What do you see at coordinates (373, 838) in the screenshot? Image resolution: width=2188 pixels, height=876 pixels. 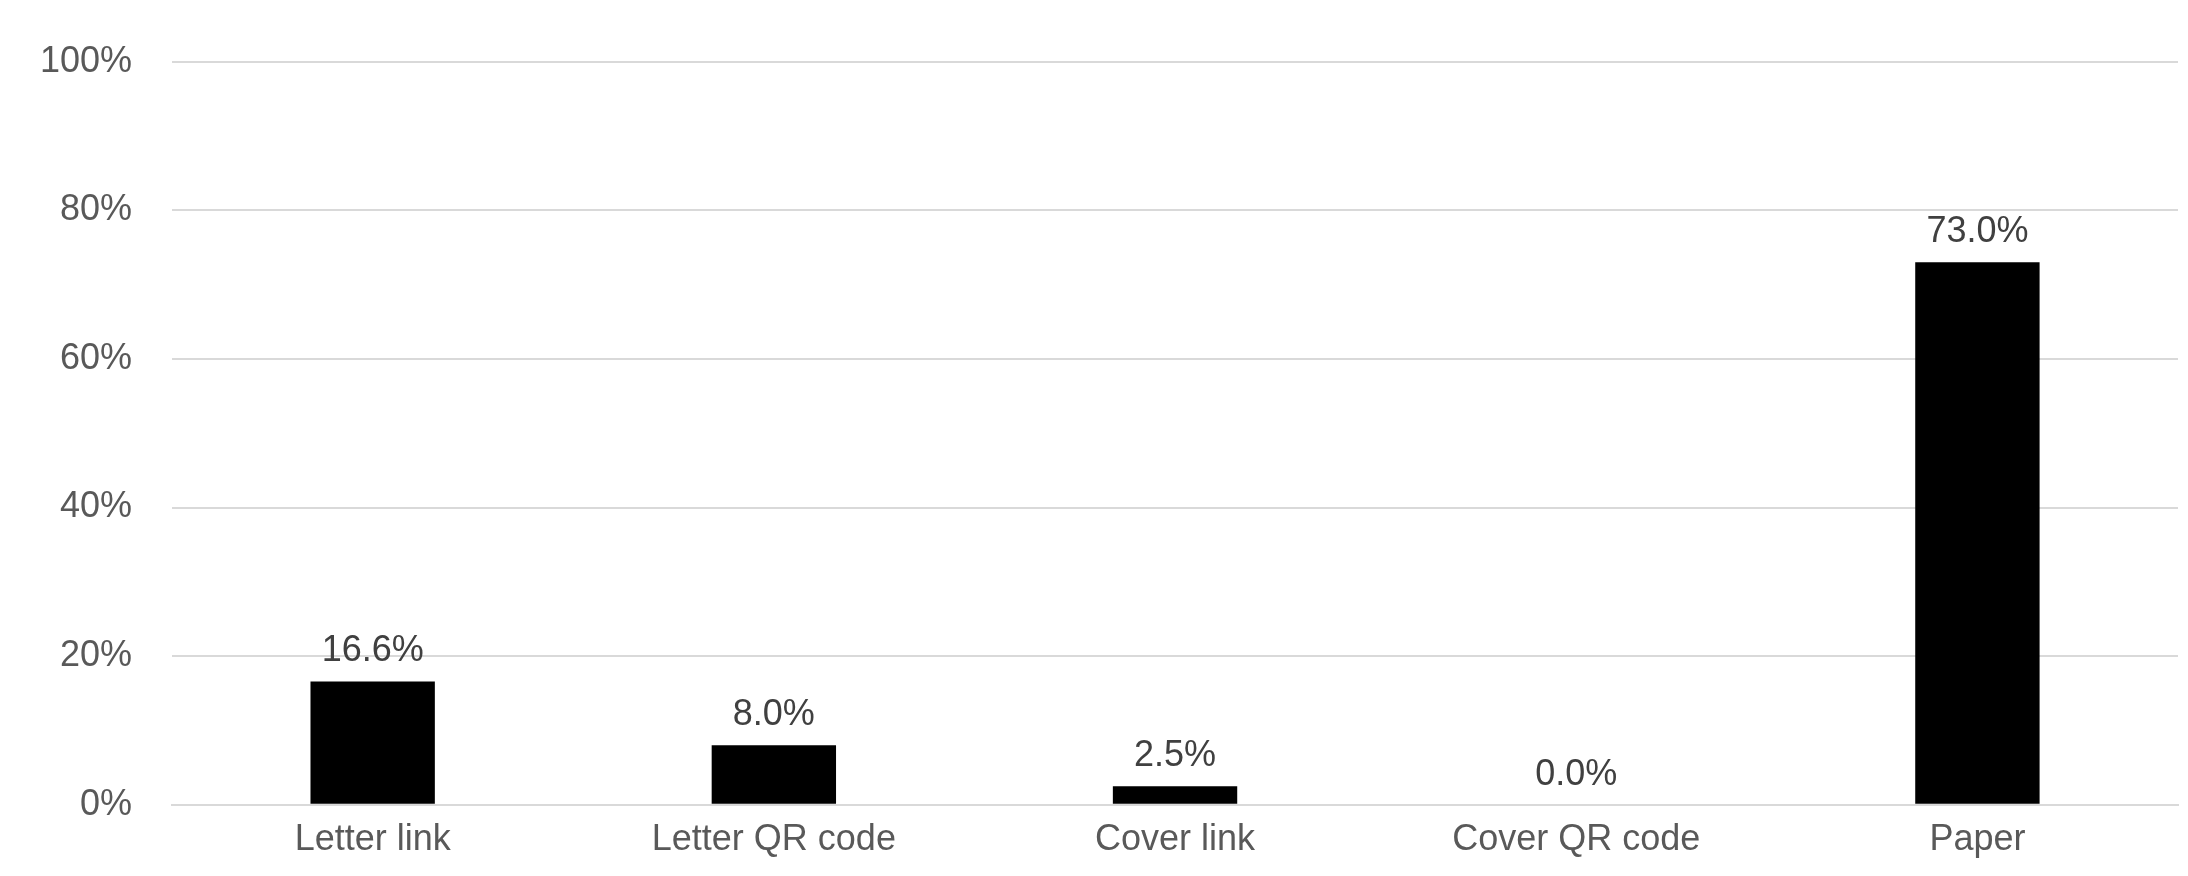 I see `x-tick-label: Letter link` at bounding box center [373, 838].